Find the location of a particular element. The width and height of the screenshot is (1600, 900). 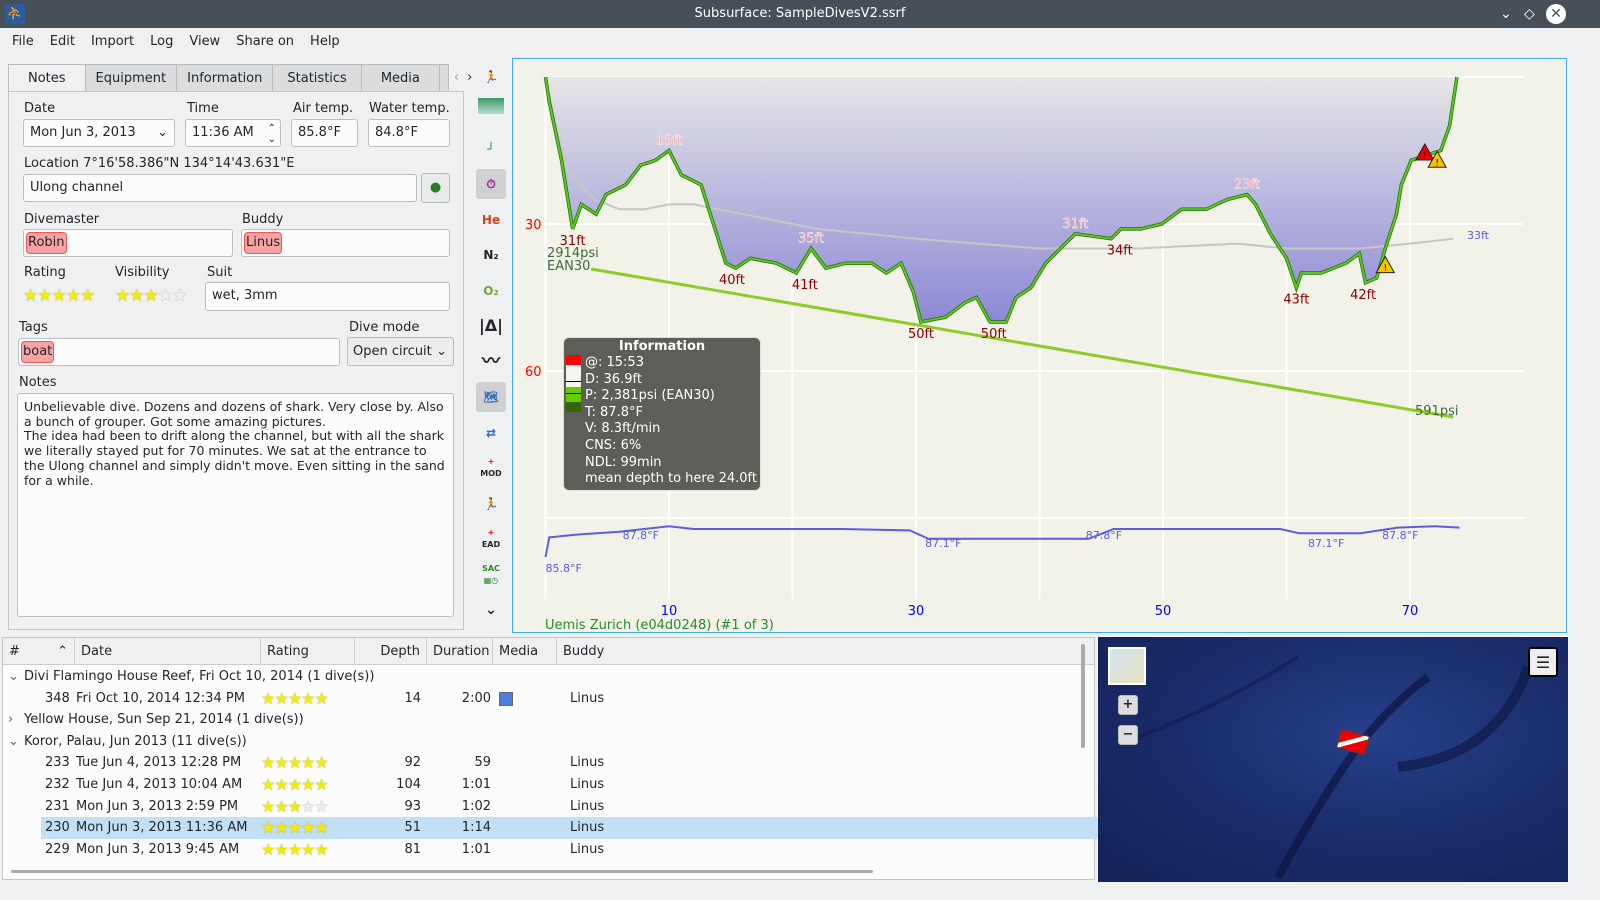

pictures-icon: 🗺 is located at coordinates (491, 397).